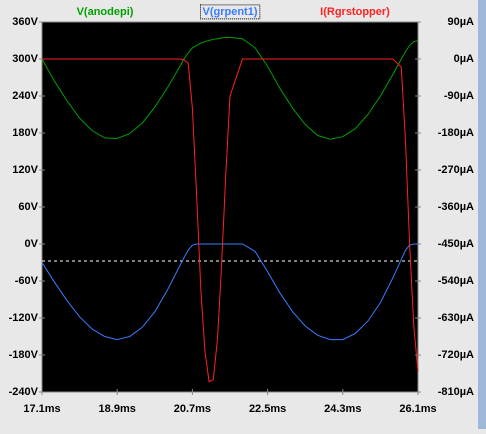  I want to click on x-tick-label: 17.1ms, so click(41, 409).